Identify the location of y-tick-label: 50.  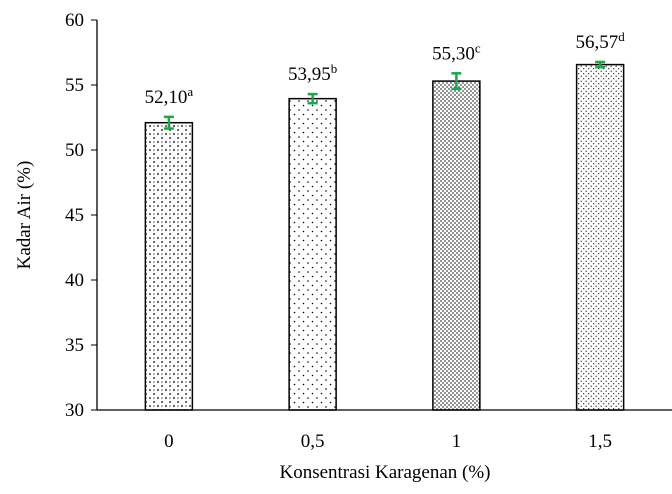
(74, 150).